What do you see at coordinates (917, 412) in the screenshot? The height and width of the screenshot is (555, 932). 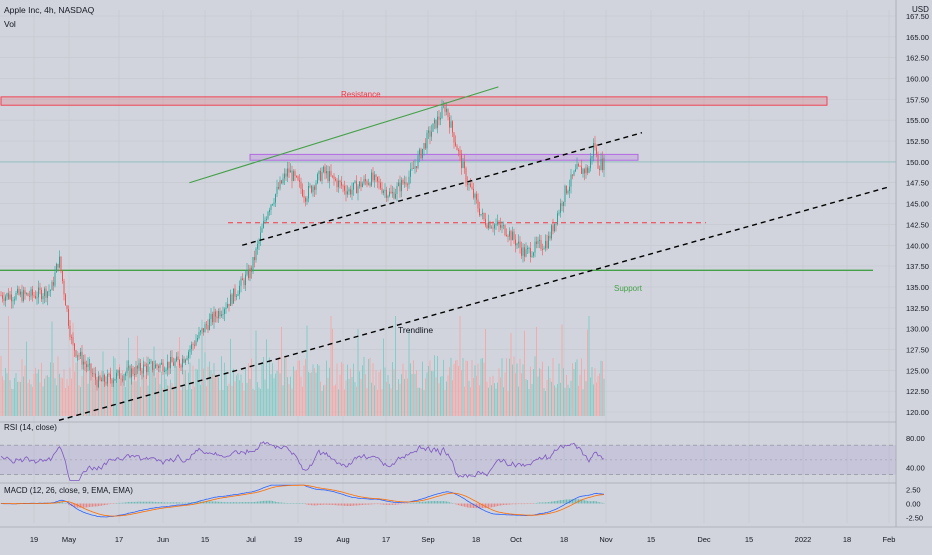 I see `y-tick-label: 120.00` at bounding box center [917, 412].